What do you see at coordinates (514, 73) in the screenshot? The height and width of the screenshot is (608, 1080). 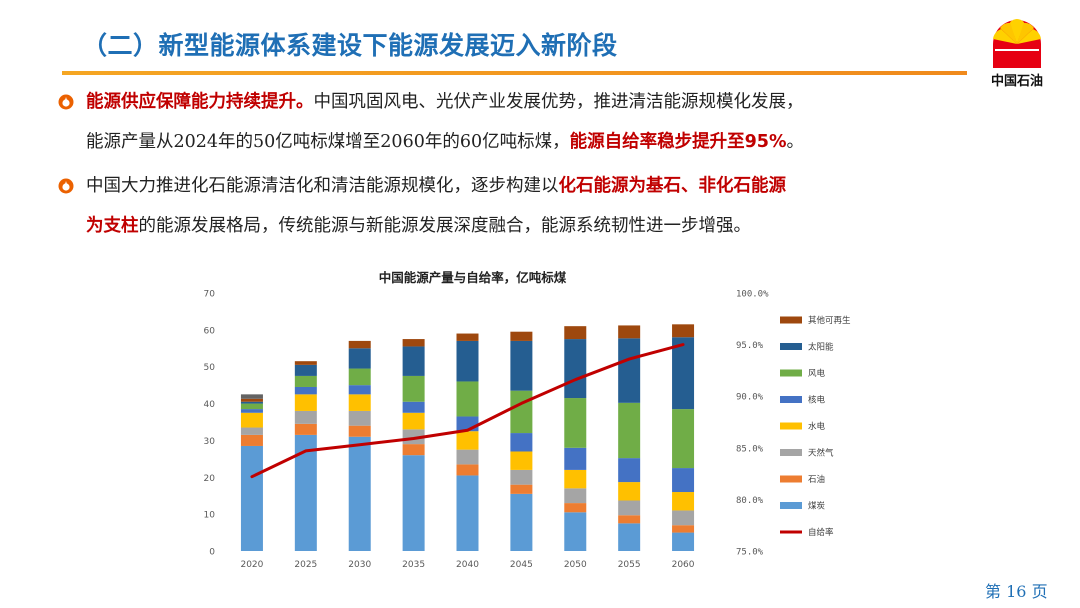 I see `title-underline` at bounding box center [514, 73].